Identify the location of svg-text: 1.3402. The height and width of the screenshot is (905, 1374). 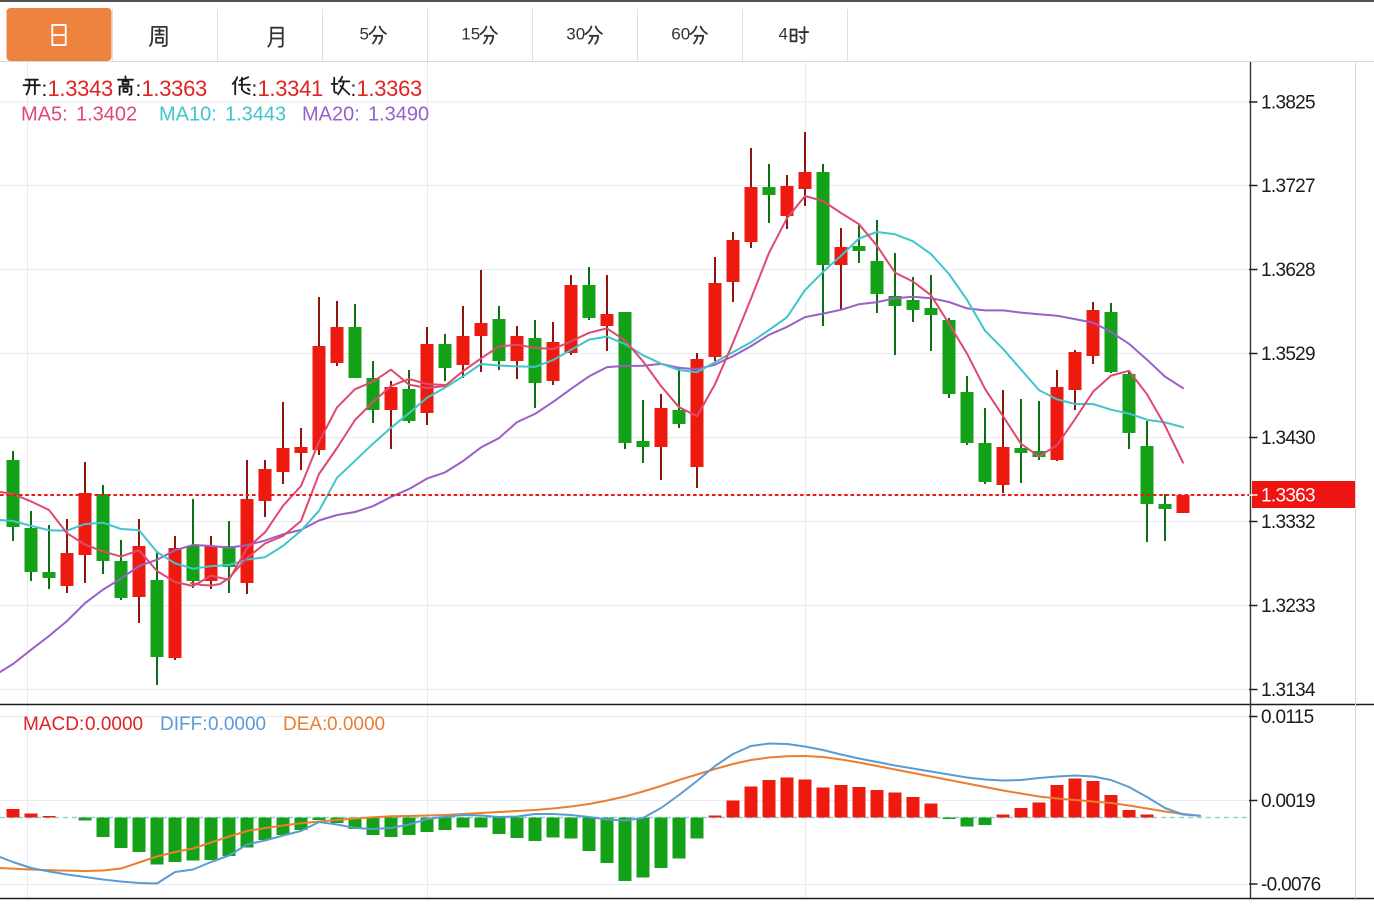
(106, 115).